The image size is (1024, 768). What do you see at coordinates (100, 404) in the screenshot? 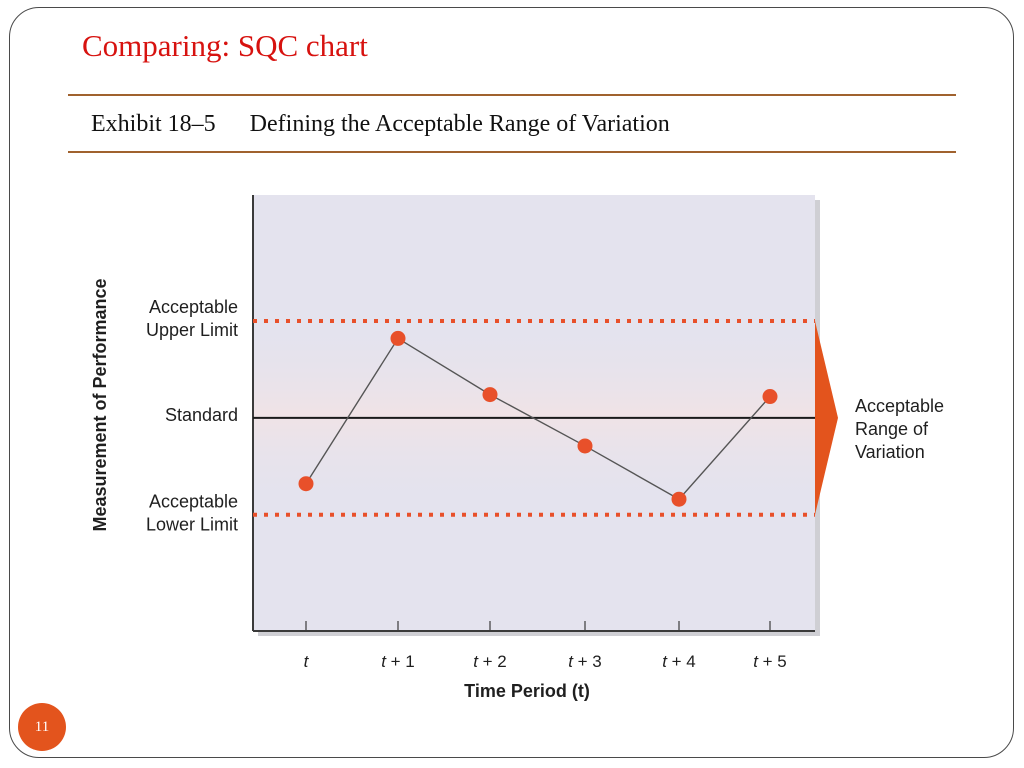
I see `y-axis-label: Measurement of Performance` at bounding box center [100, 404].